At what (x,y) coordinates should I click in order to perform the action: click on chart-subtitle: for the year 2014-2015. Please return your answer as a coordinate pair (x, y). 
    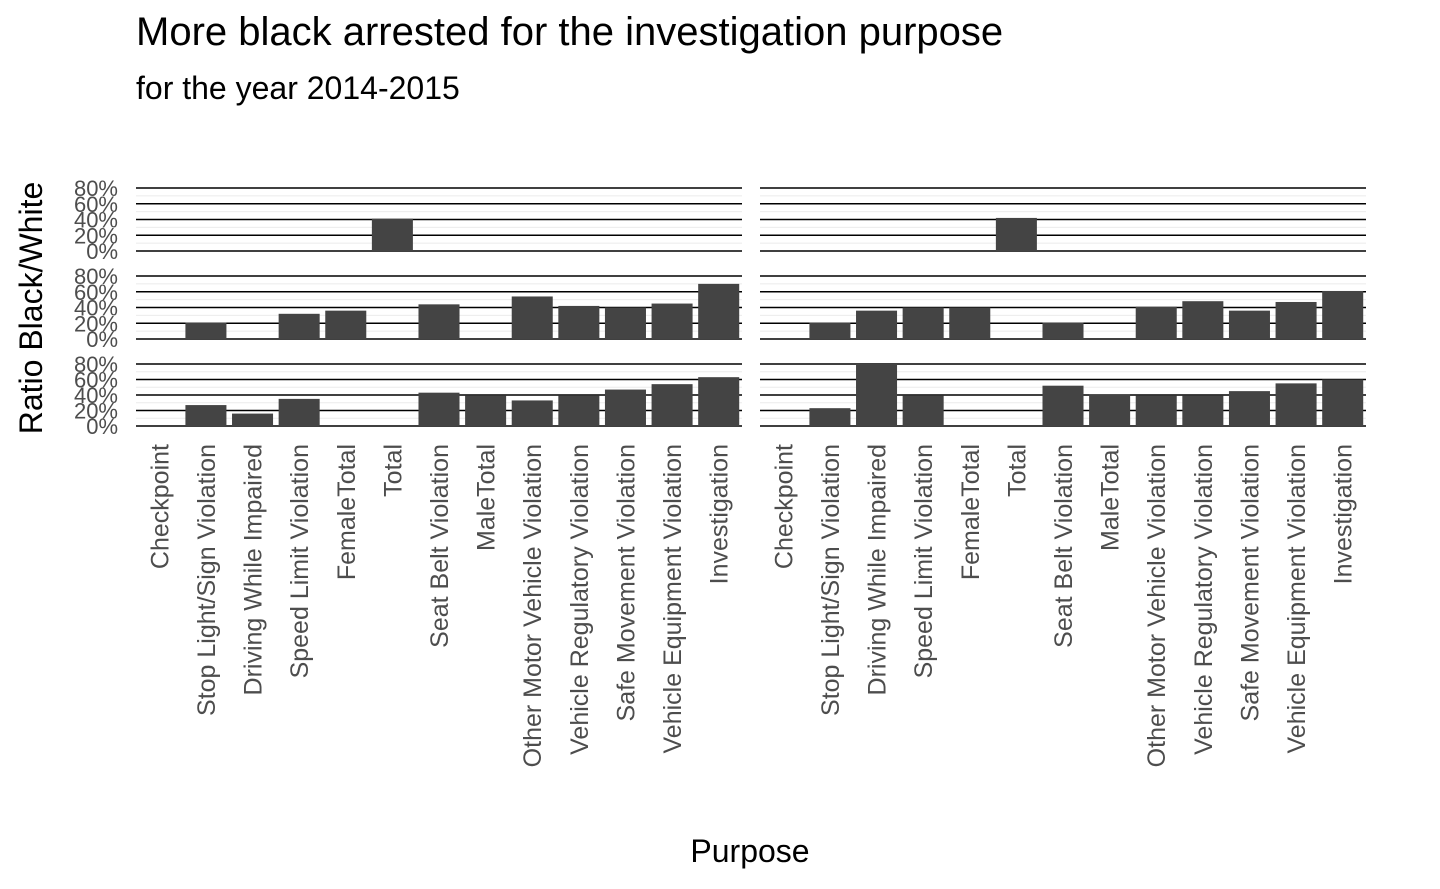
    Looking at the image, I should click on (298, 88).